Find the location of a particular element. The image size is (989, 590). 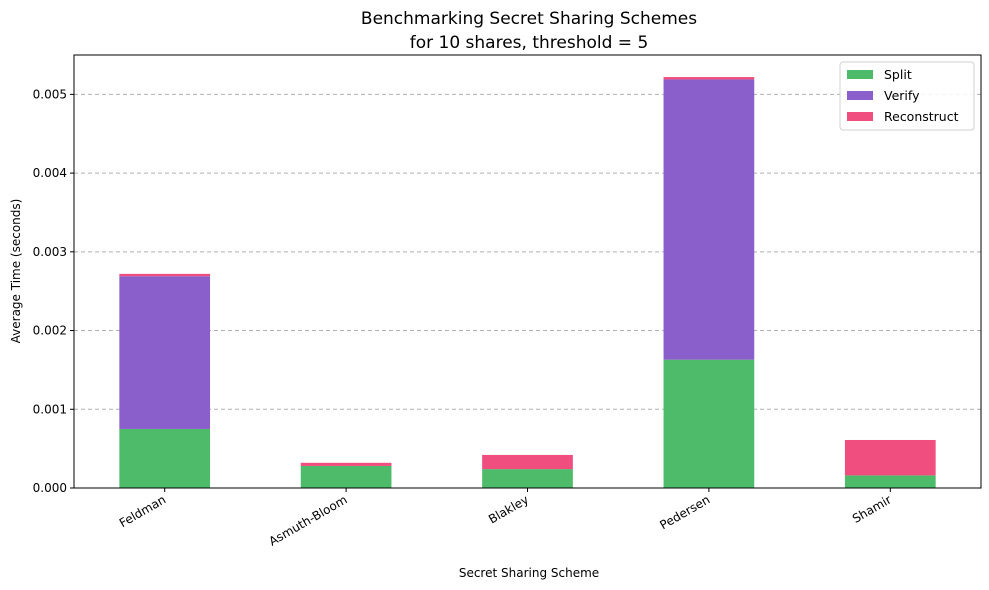

bar-verify-pedersen is located at coordinates (709, 219).